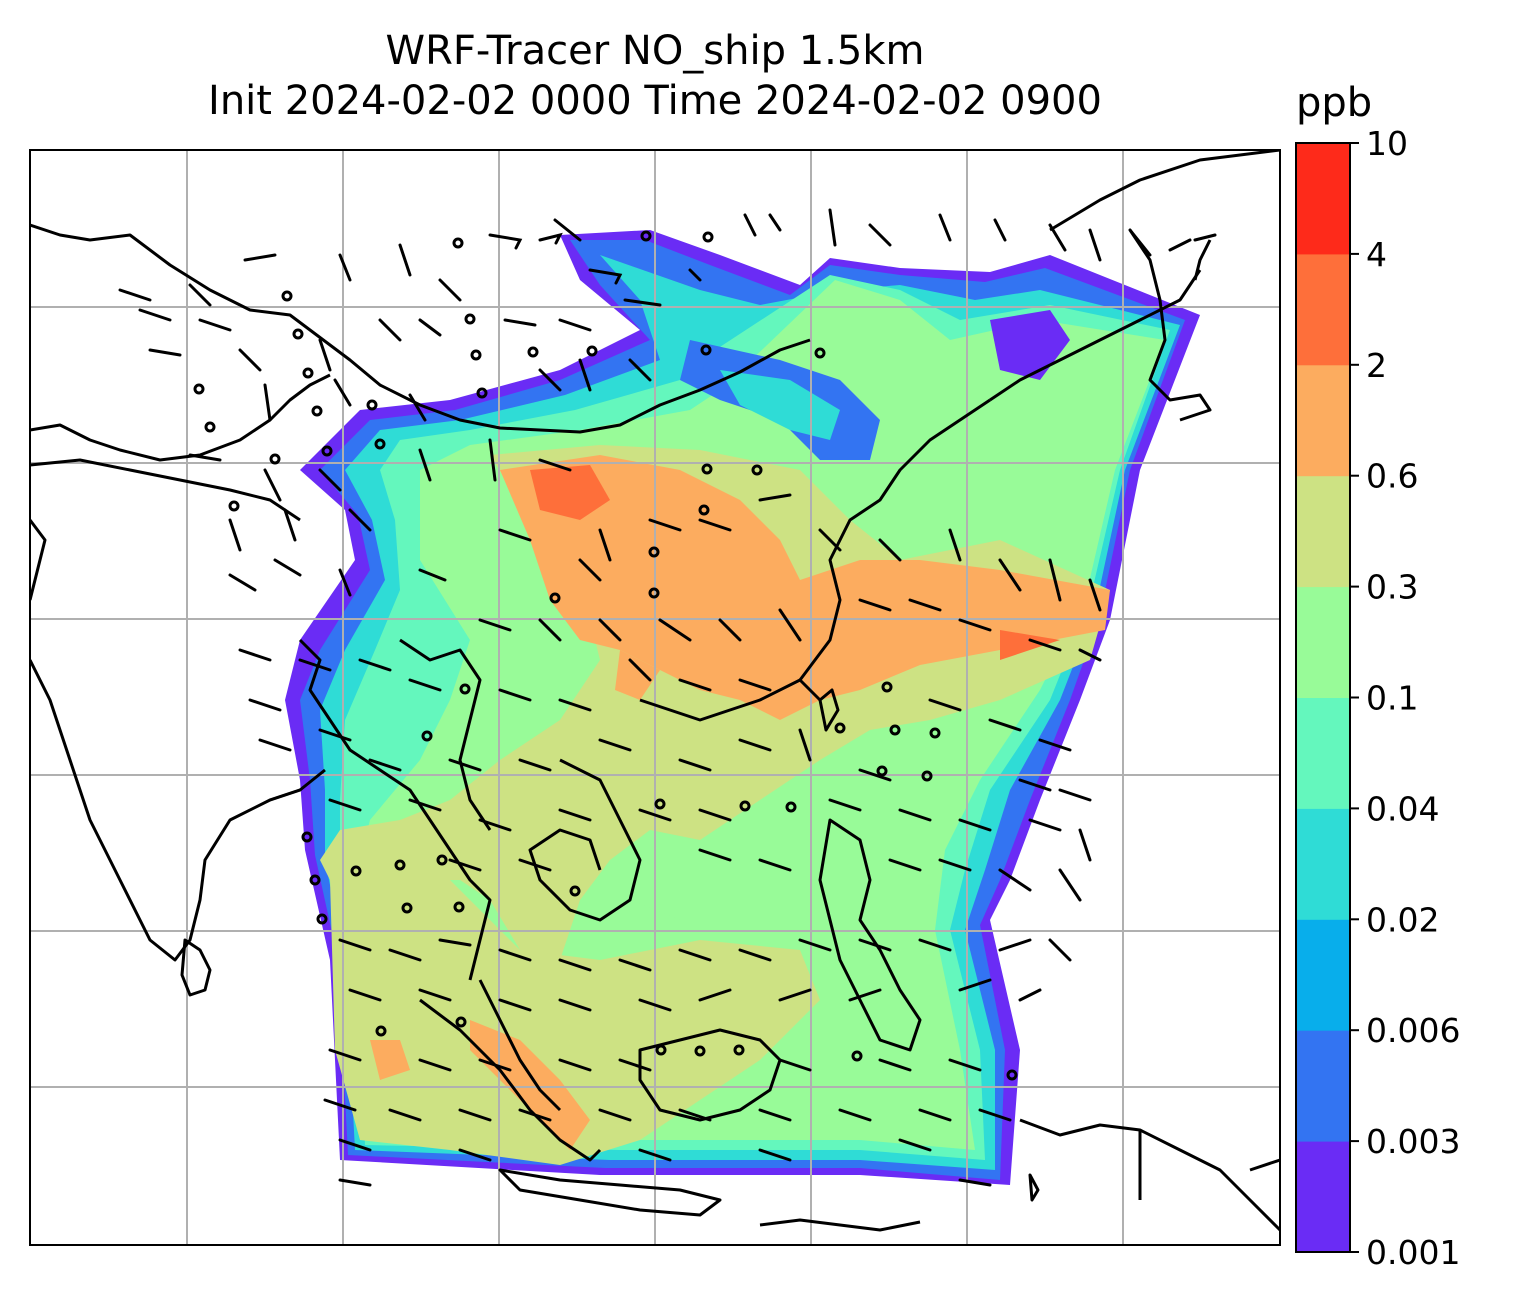 The image size is (1528, 1306). What do you see at coordinates (1392, 698) in the screenshot?
I see `colorbar-tick-label: 0.1` at bounding box center [1392, 698].